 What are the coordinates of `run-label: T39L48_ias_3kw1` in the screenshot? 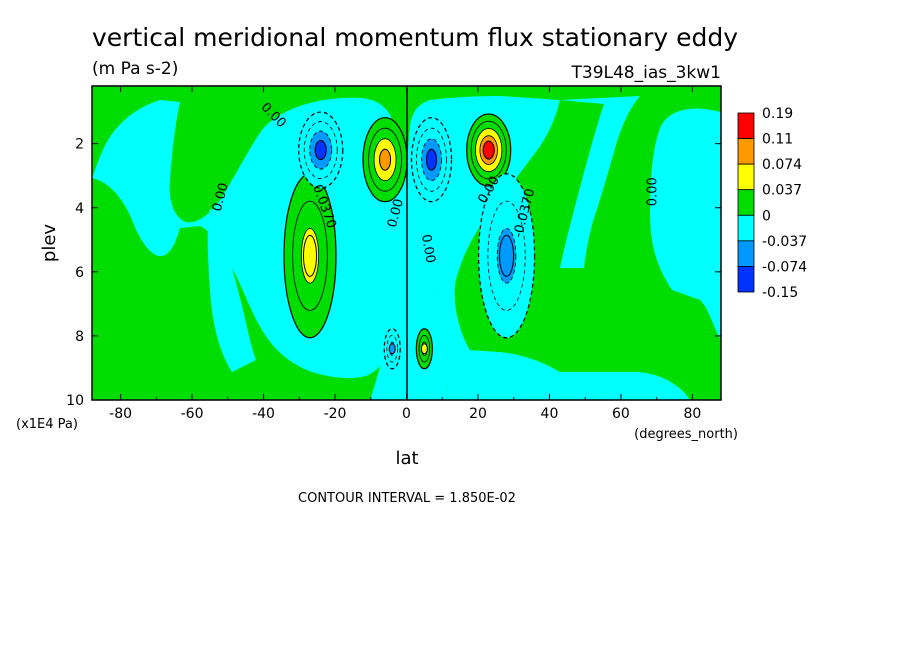 It's located at (646, 73).